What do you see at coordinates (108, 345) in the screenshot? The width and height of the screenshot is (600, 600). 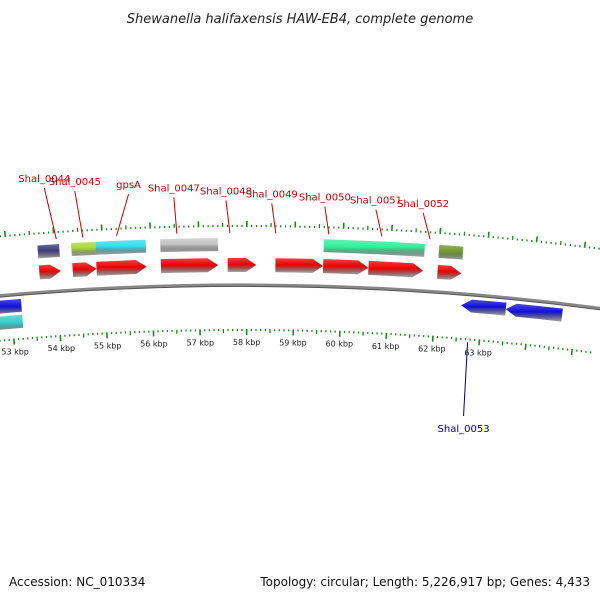 I see `scale-label: 55 kbp` at bounding box center [108, 345].